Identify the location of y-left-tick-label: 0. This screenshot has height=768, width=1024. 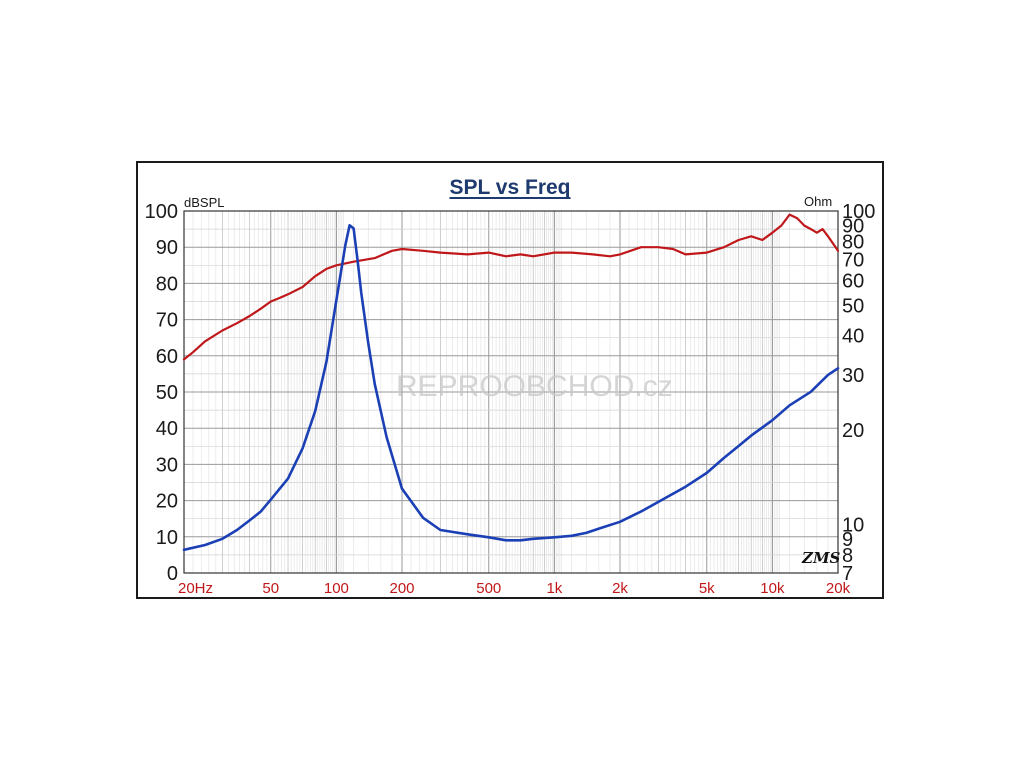
(172, 574).